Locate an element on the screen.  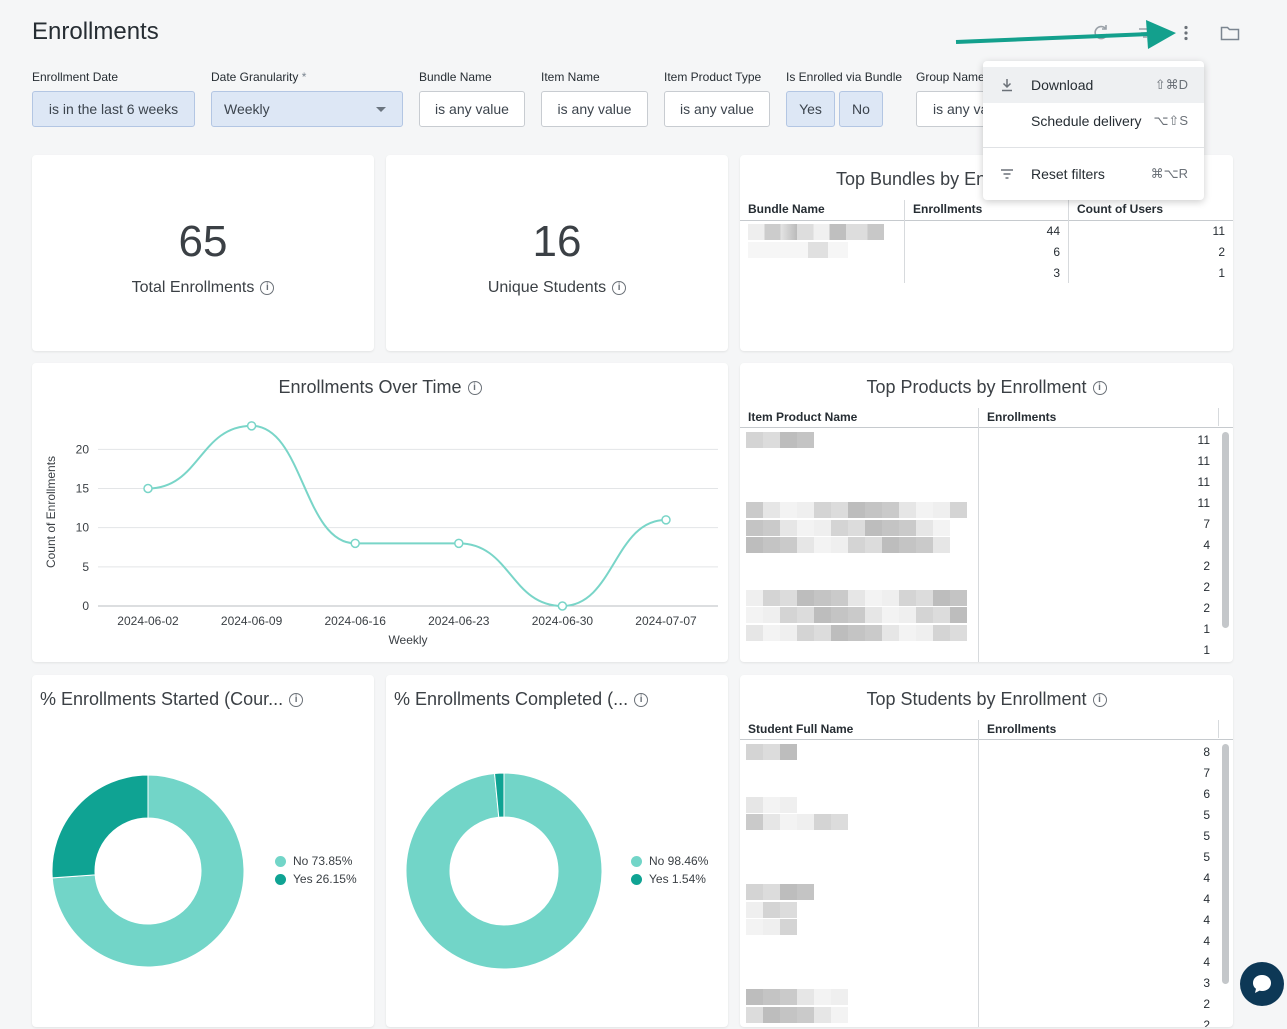
bundle-name-filter: is any value is located at coordinates (472, 109).